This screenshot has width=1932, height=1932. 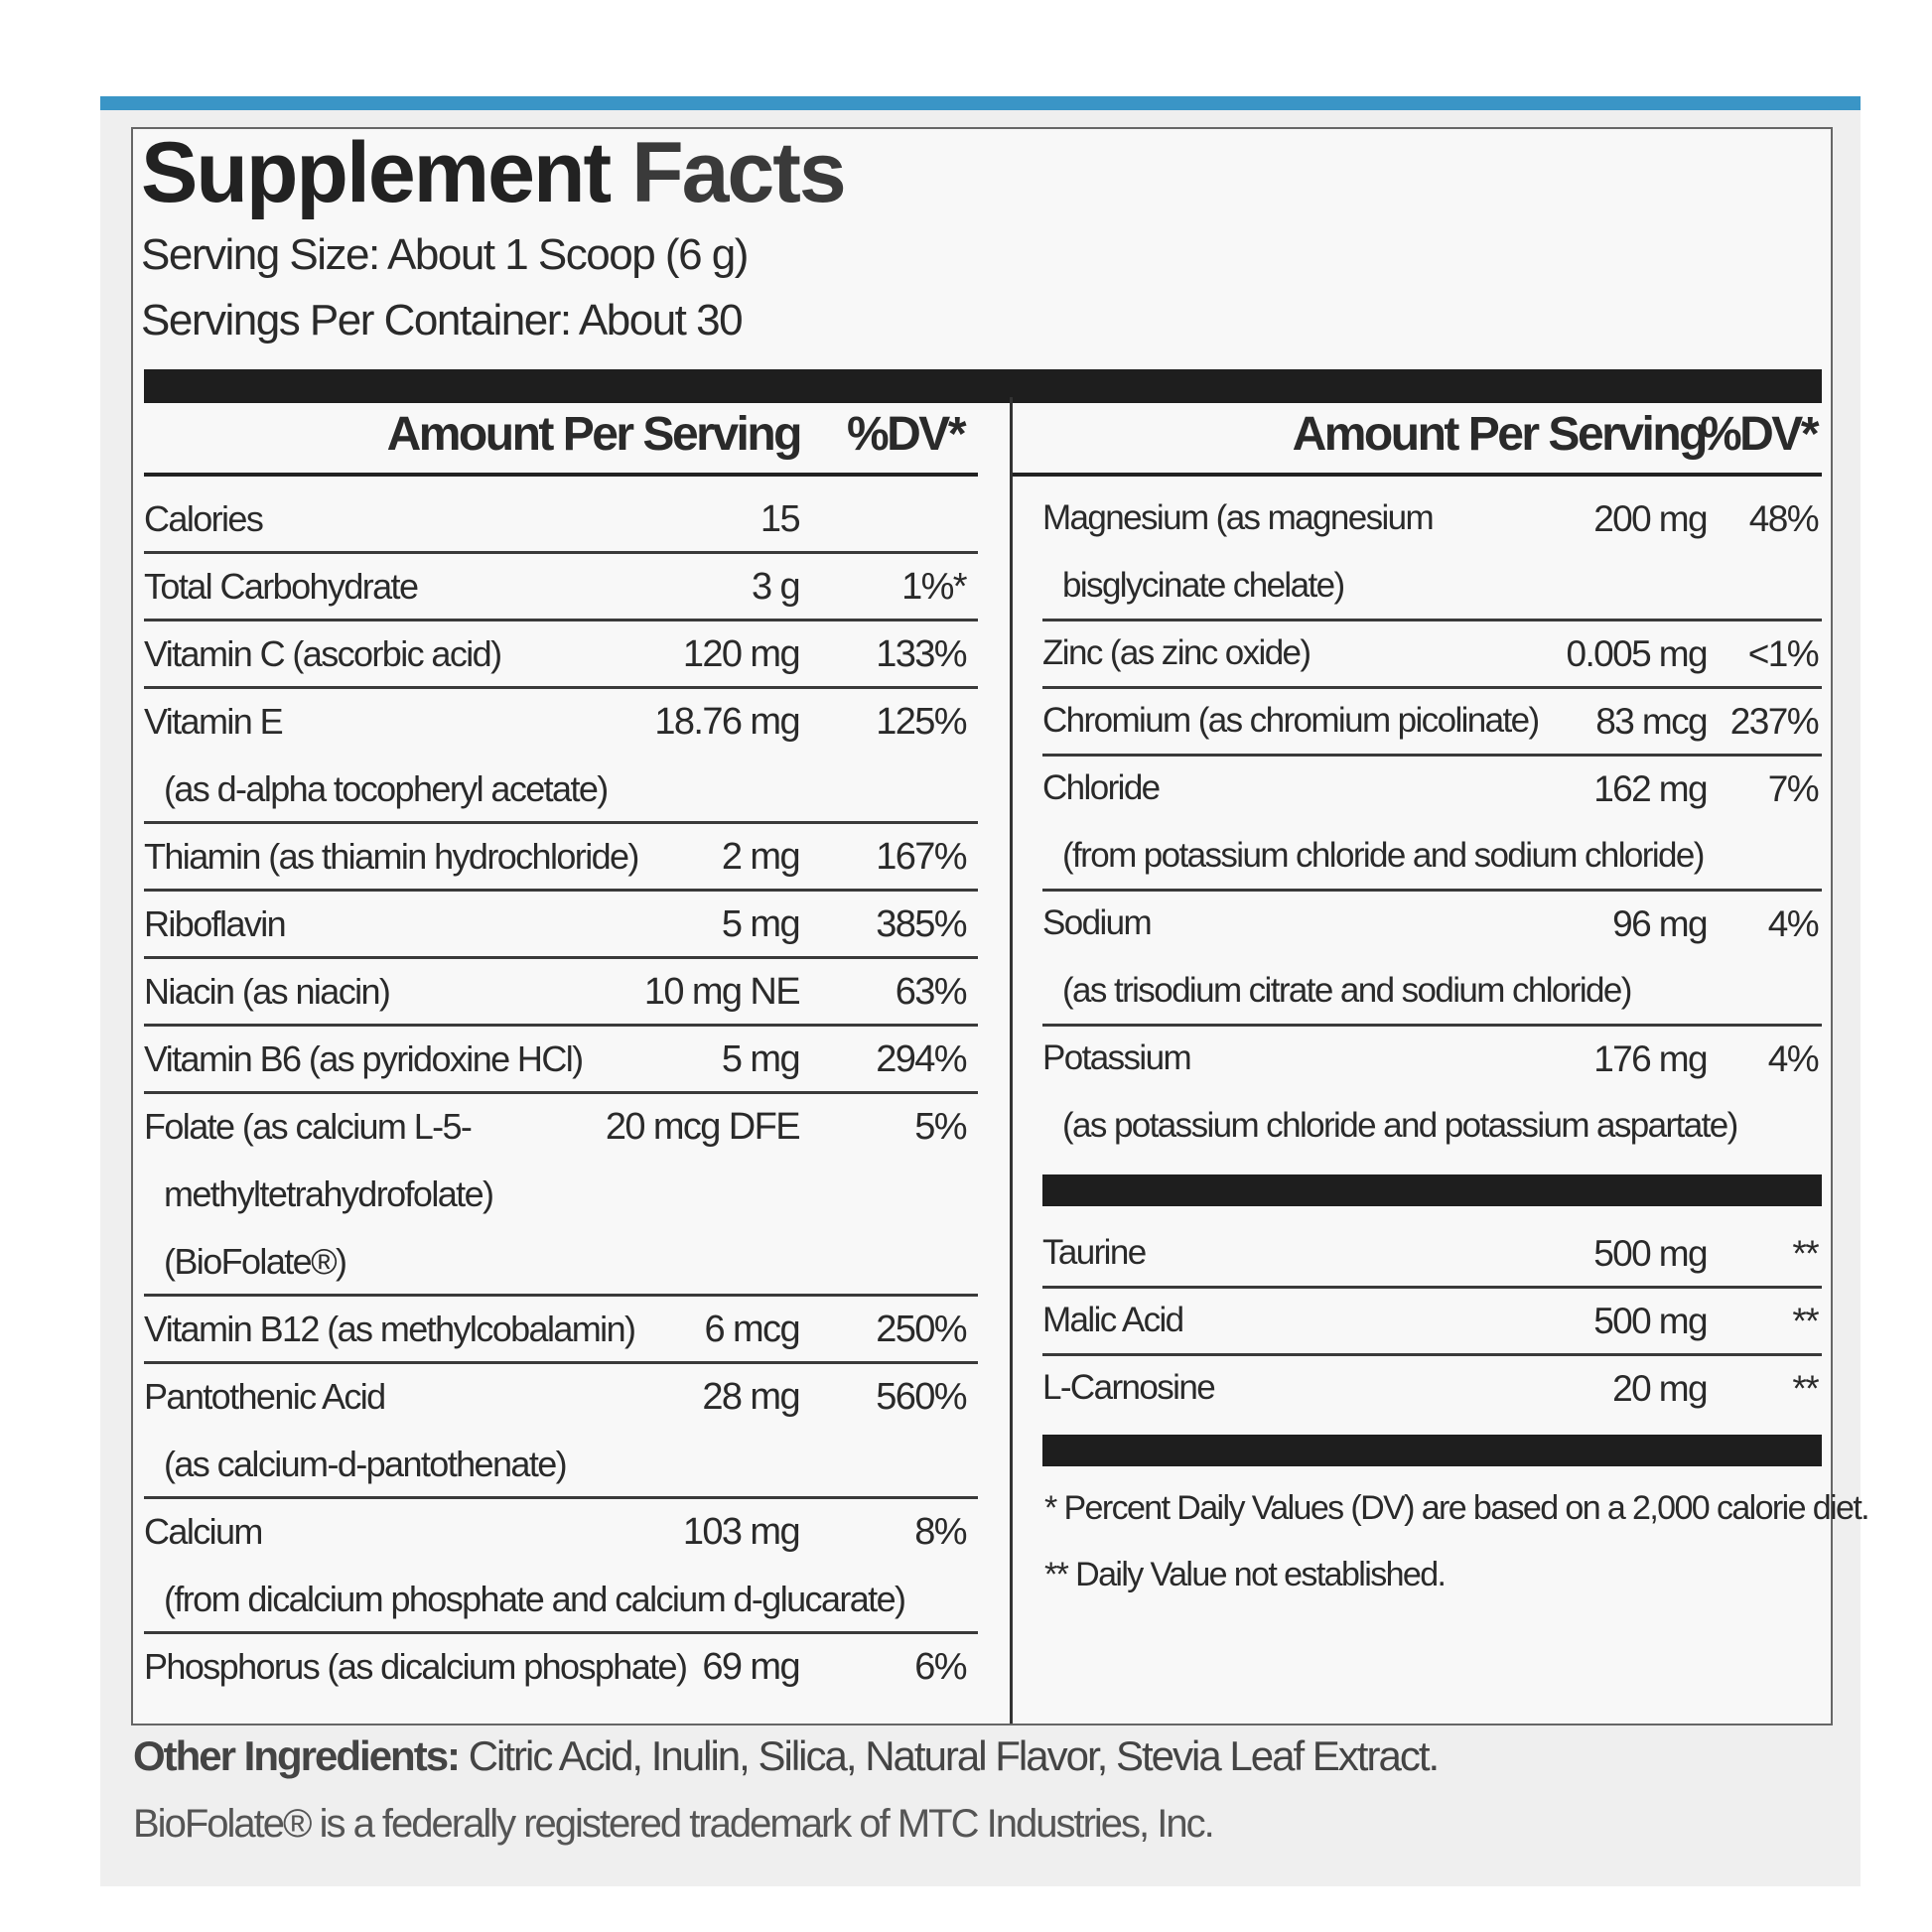 I want to click on nutrient-name: Calories, so click(x=204, y=518).